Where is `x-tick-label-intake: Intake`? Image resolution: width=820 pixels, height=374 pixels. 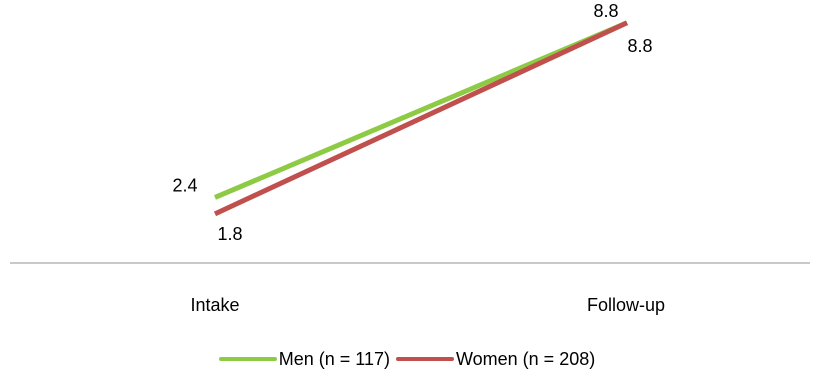
x-tick-label-intake: Intake is located at coordinates (214, 305).